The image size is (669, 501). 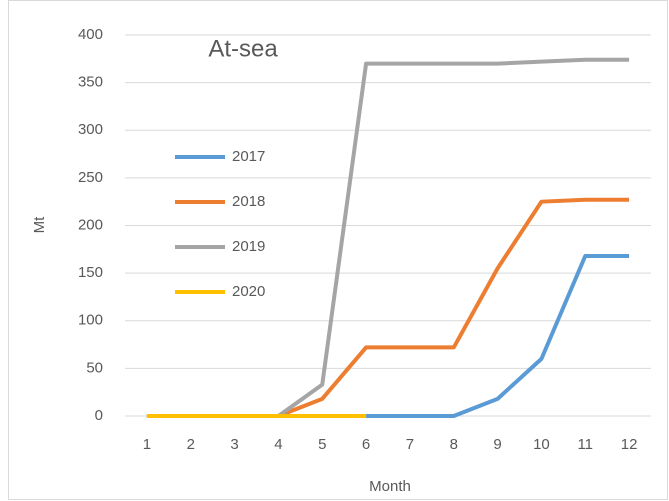 What do you see at coordinates (366, 444) in the screenshot?
I see `x-tick-label: 6` at bounding box center [366, 444].